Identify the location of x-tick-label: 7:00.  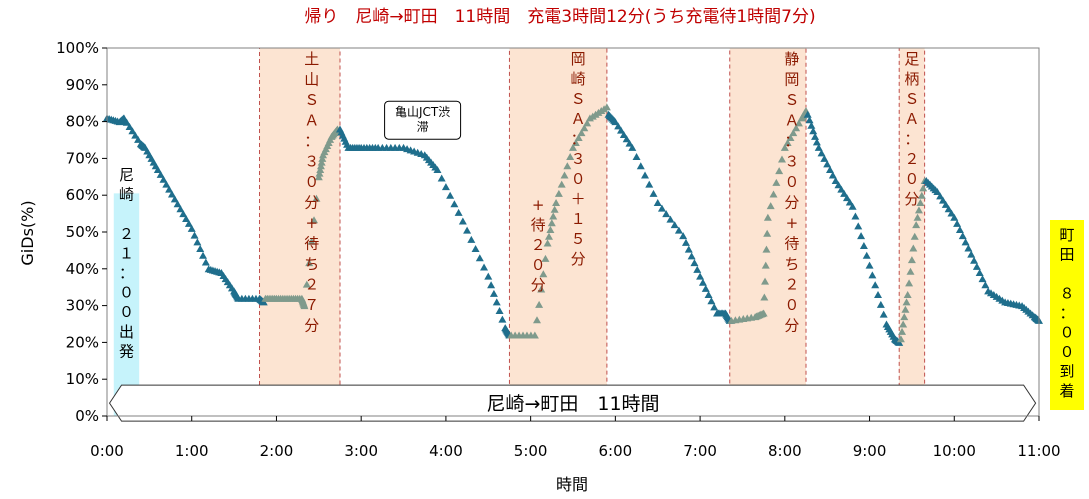
(700, 451).